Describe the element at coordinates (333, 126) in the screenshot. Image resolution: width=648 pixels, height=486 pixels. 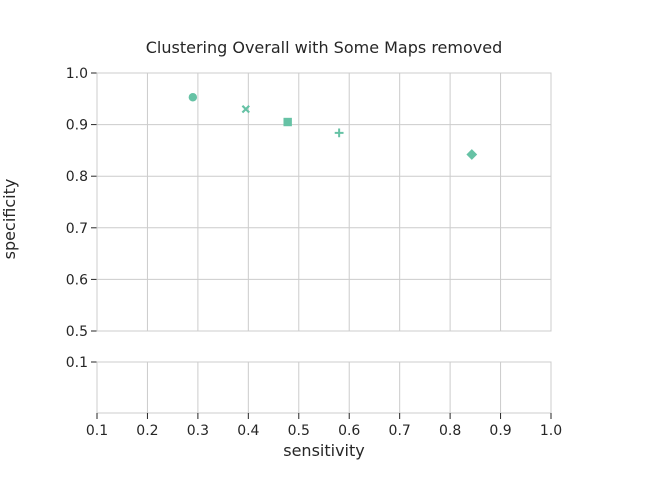
I see `data-points` at that location.